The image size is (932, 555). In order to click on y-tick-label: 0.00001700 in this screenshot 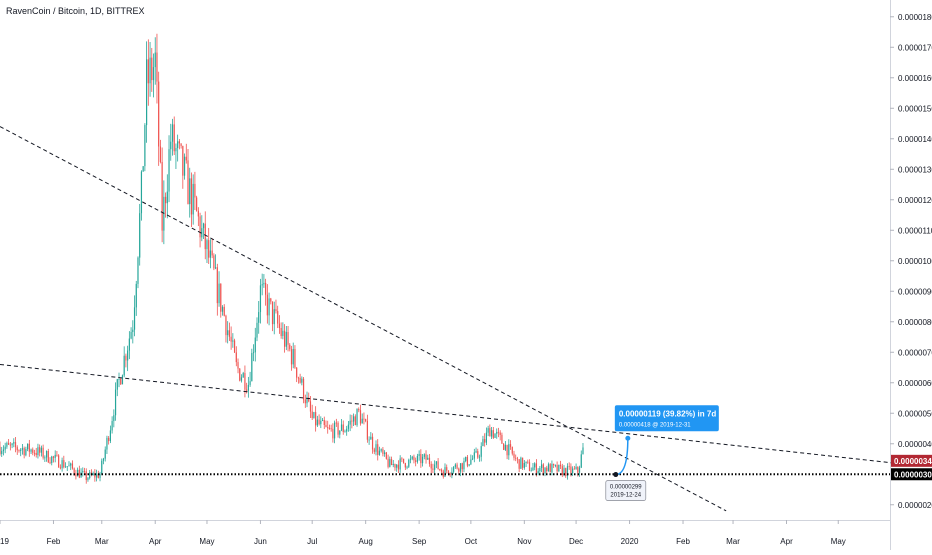, I will do `click(915, 47)`.